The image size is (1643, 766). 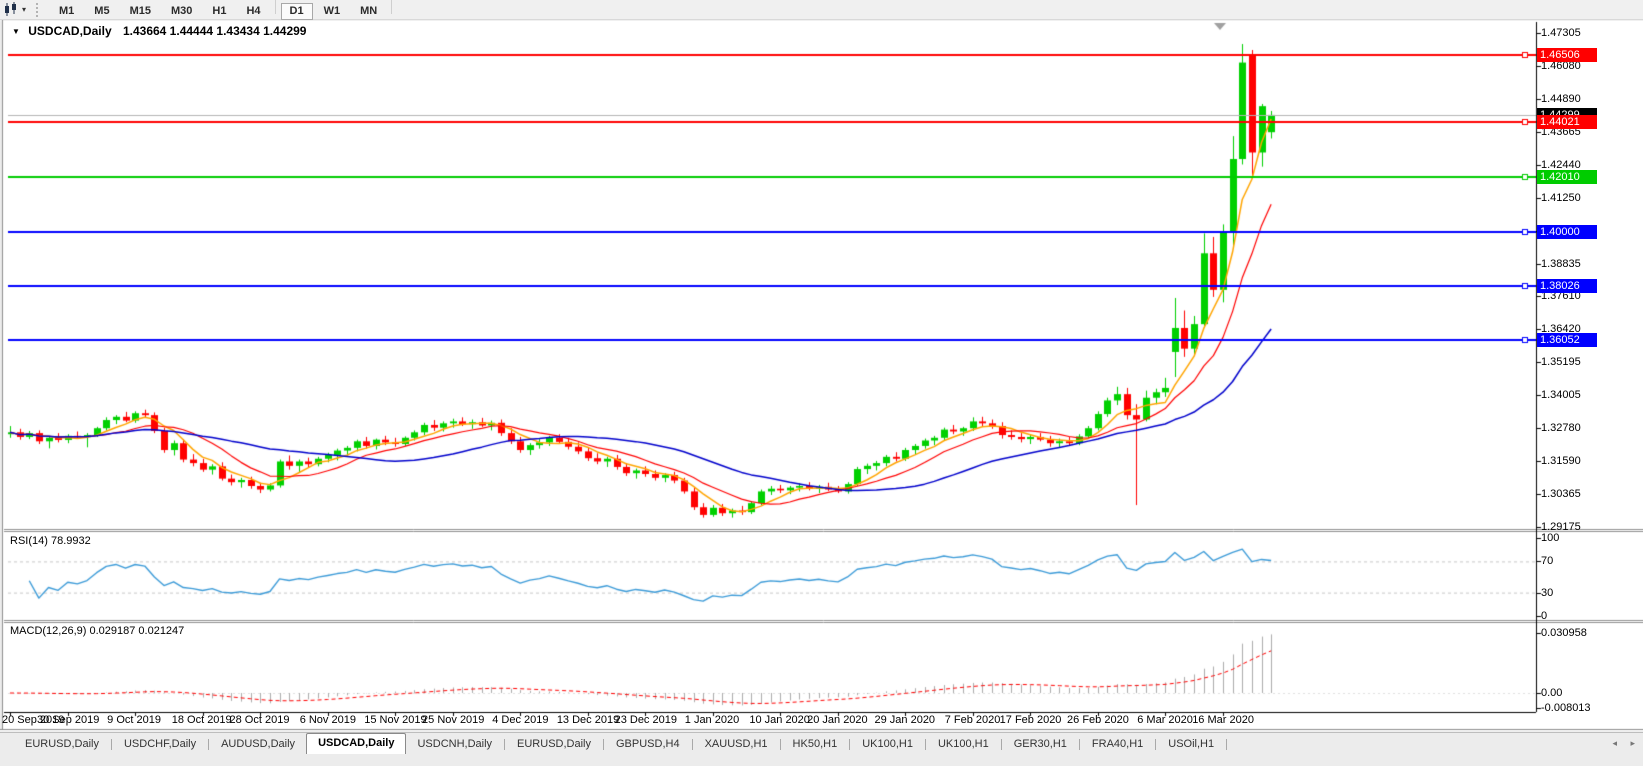 What do you see at coordinates (253, 10) in the screenshot?
I see `timeframe-button-h4: H4` at bounding box center [253, 10].